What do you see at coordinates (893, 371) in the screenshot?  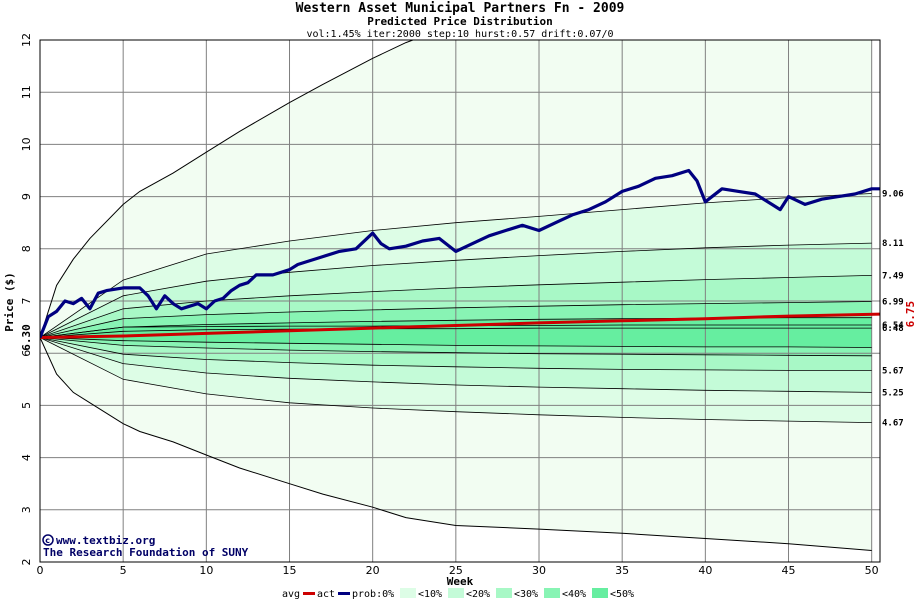 I see `right-quantile-label: 5.67` at bounding box center [893, 371].